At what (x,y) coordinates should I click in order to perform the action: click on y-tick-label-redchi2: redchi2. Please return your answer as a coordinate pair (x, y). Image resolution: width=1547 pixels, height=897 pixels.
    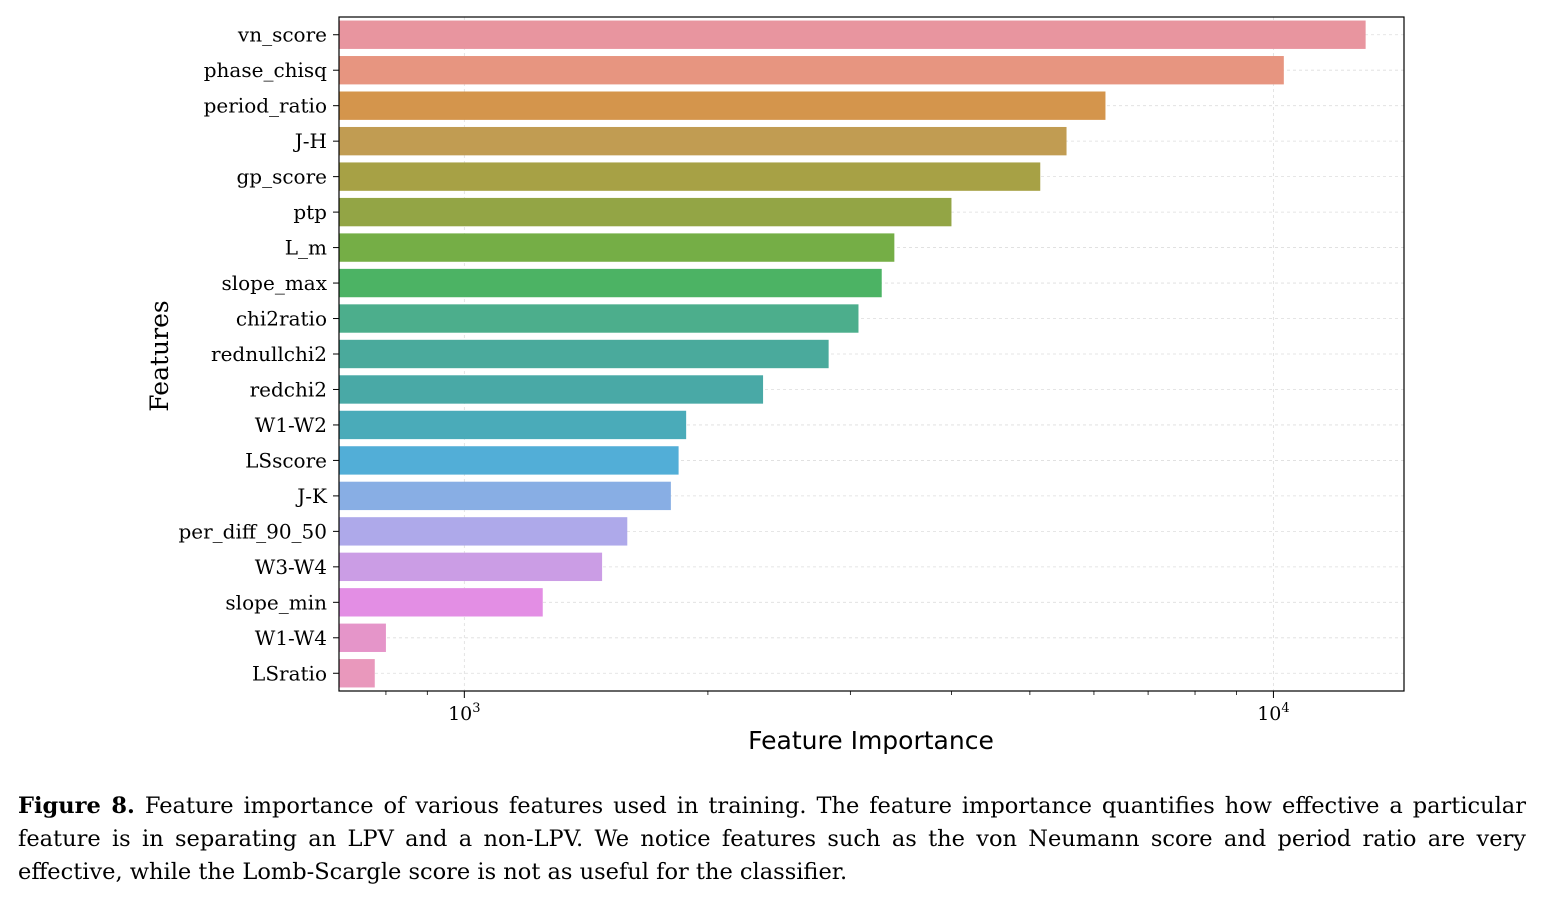
    Looking at the image, I should click on (288, 389).